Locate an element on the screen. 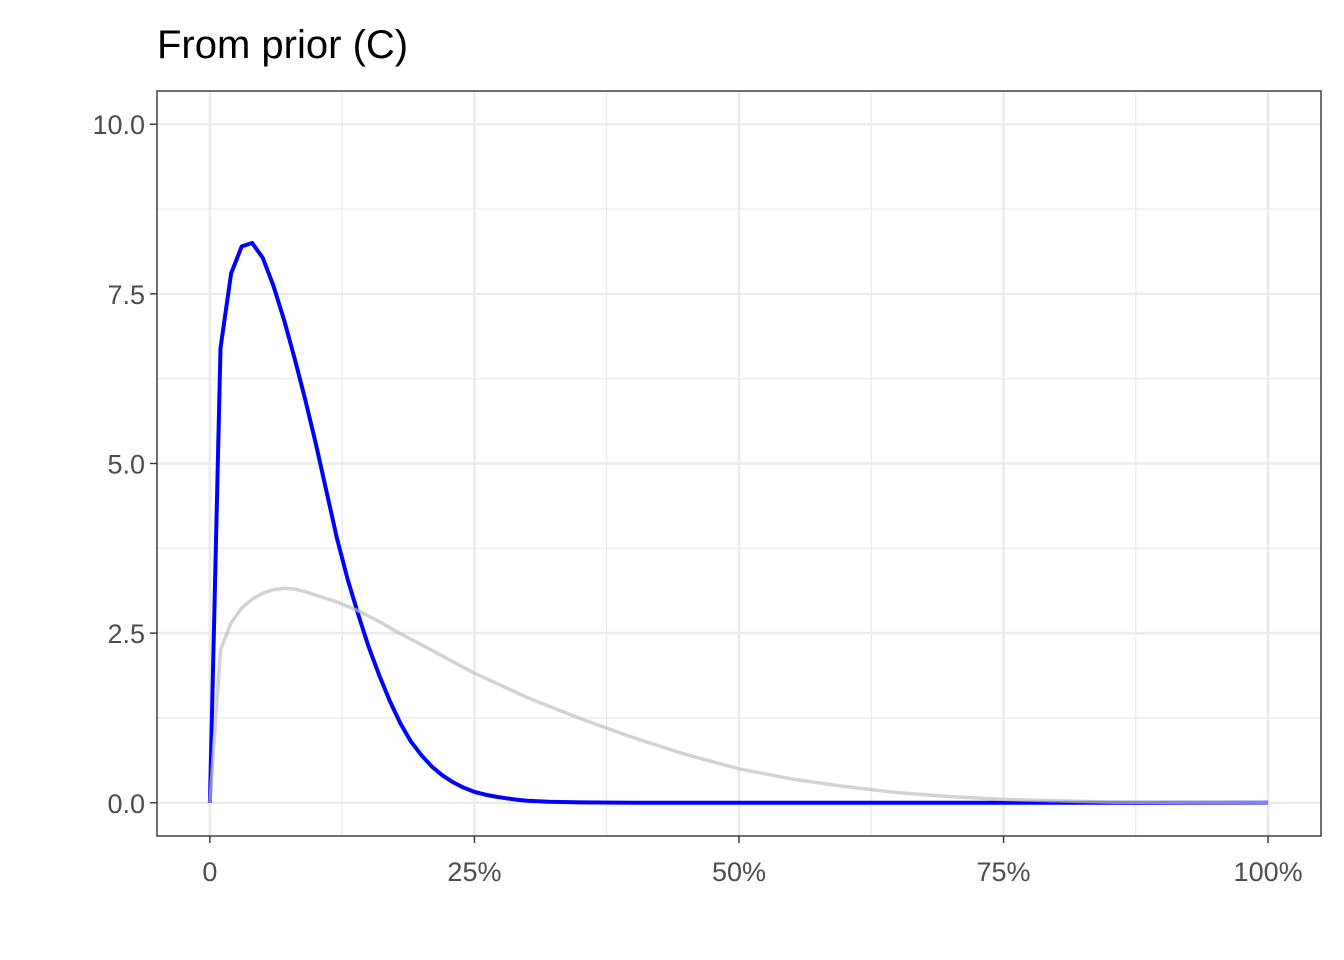  y-tick-label: 10.0 is located at coordinates (118, 125).